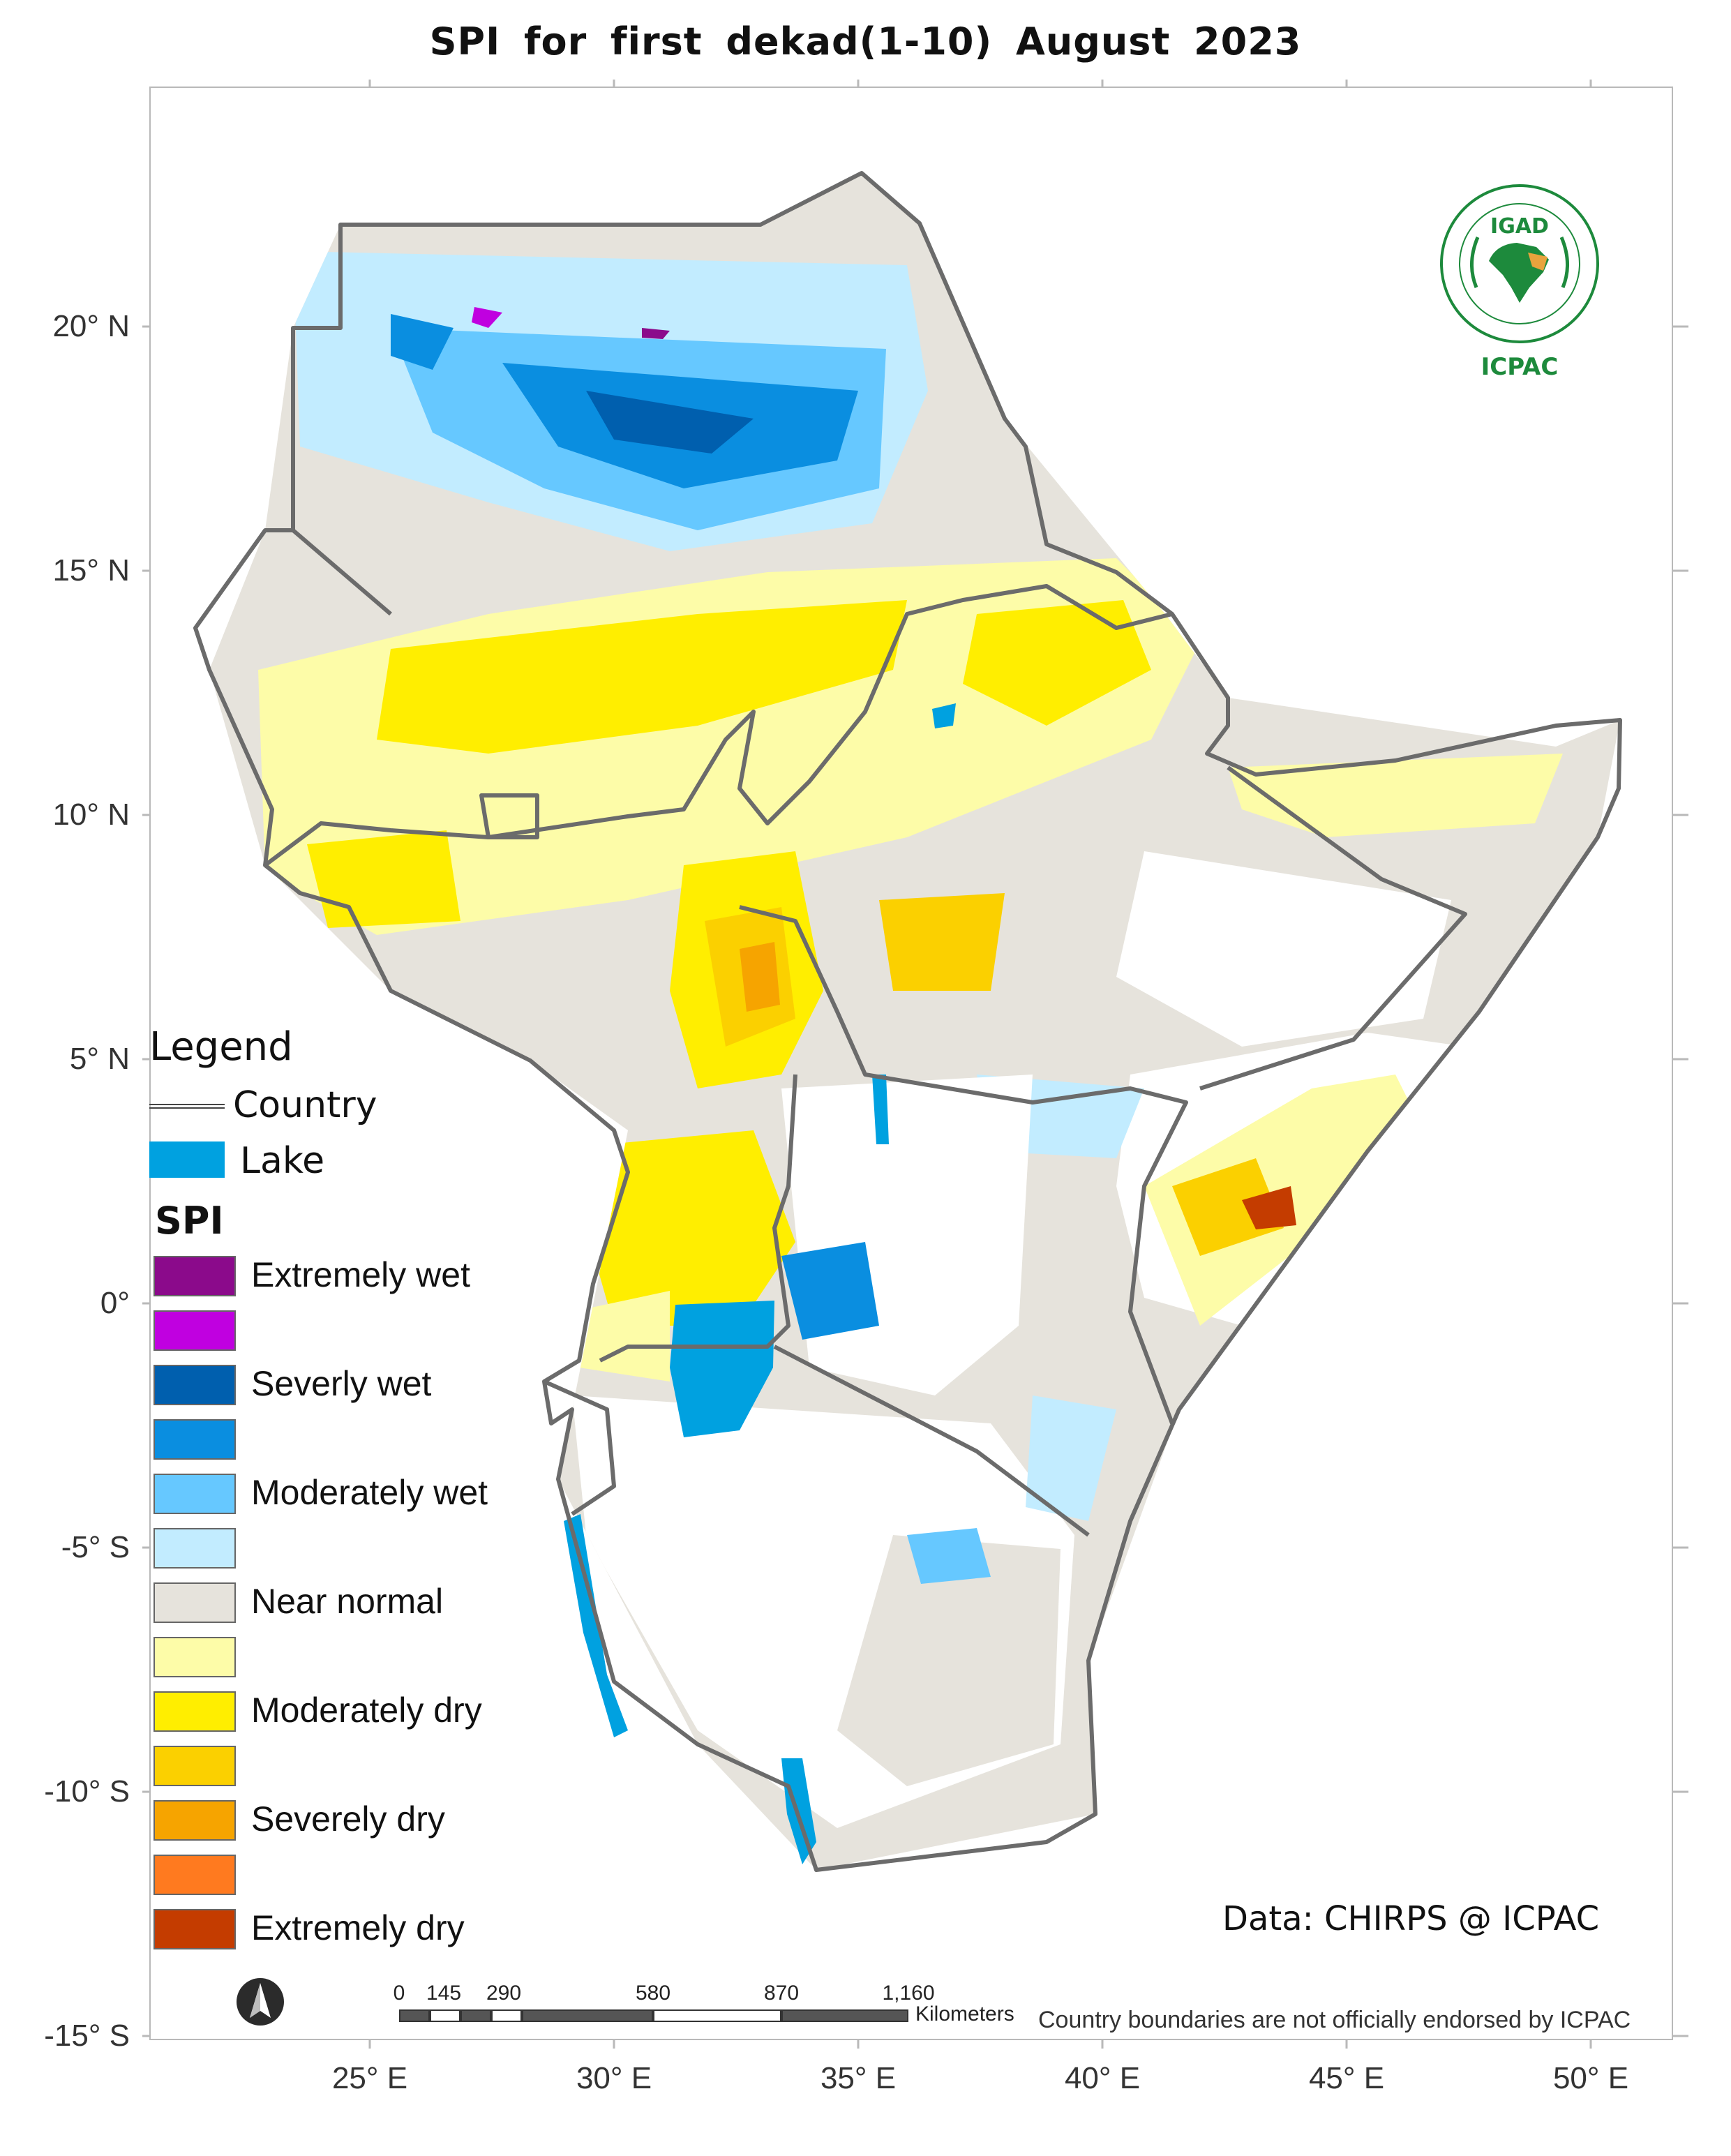  I want to click on abyei-boundary, so click(509, 816).